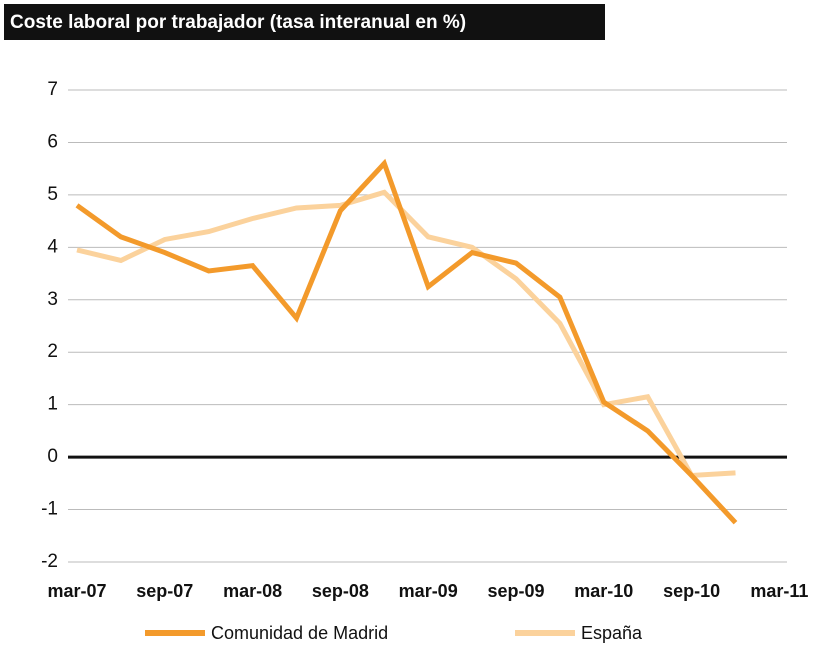  I want to click on x-tick-label: mar-09, so click(428, 591).